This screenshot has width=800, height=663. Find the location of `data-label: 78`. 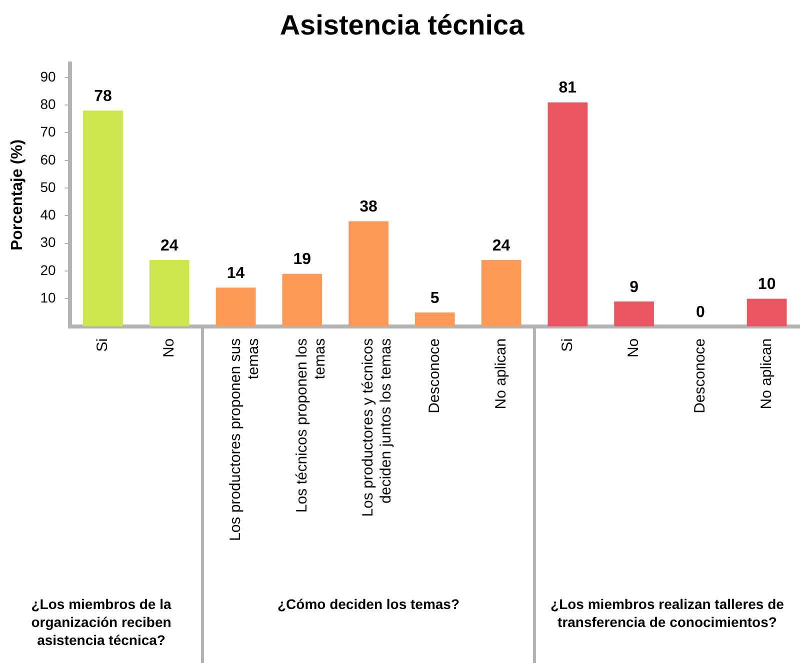

data-label: 78 is located at coordinates (103, 97).